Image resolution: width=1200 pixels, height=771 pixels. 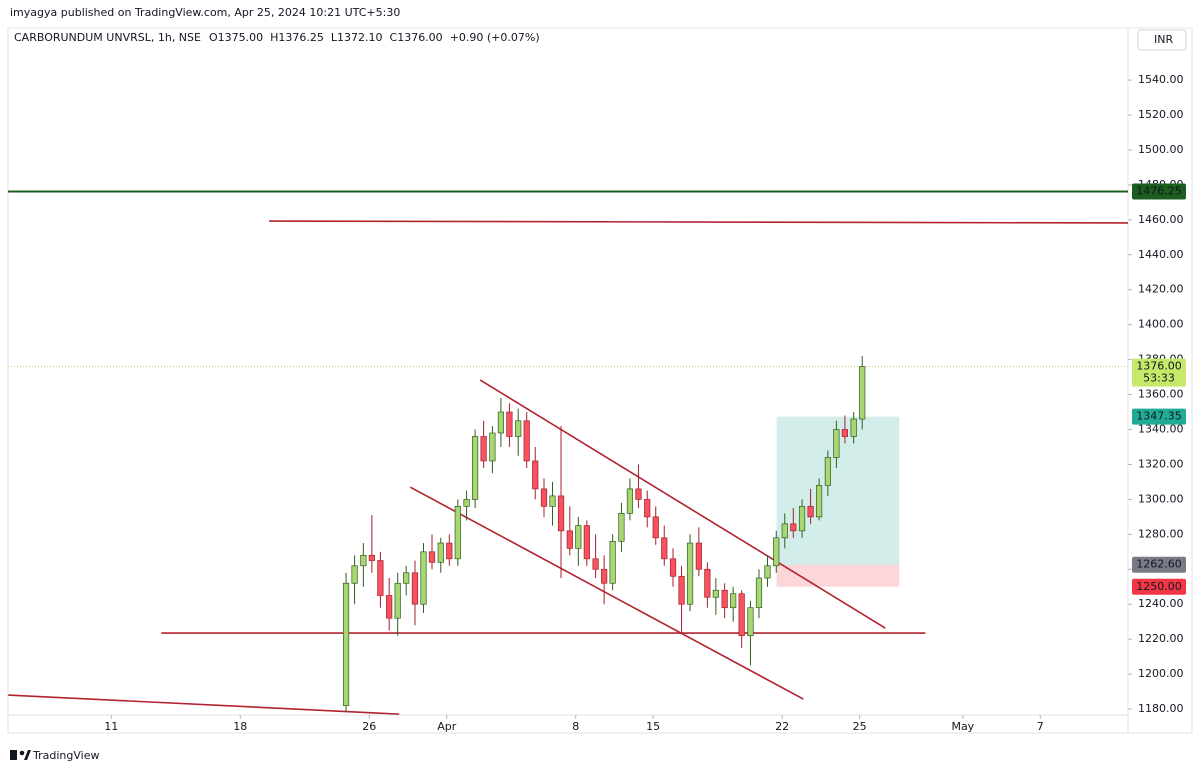 What do you see at coordinates (962, 726) in the screenshot?
I see `x-tick-label: May` at bounding box center [962, 726].